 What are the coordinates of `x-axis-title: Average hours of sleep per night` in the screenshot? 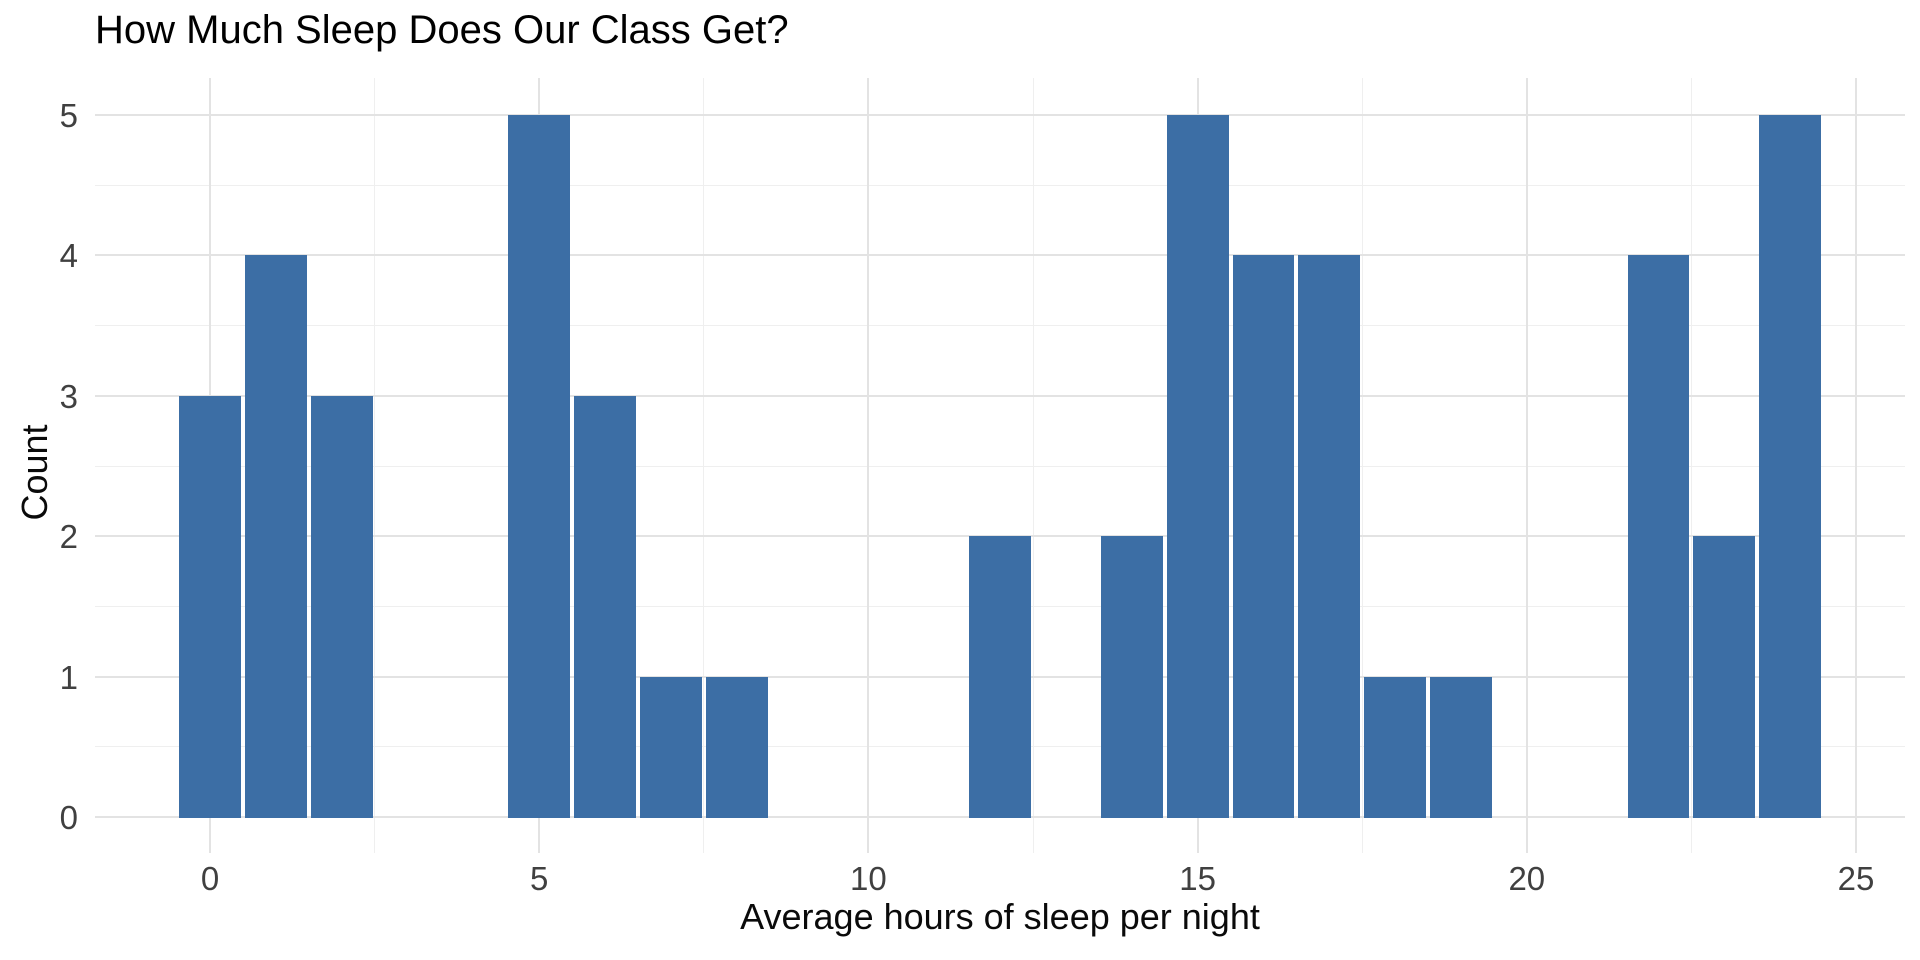 It's located at (1000, 916).